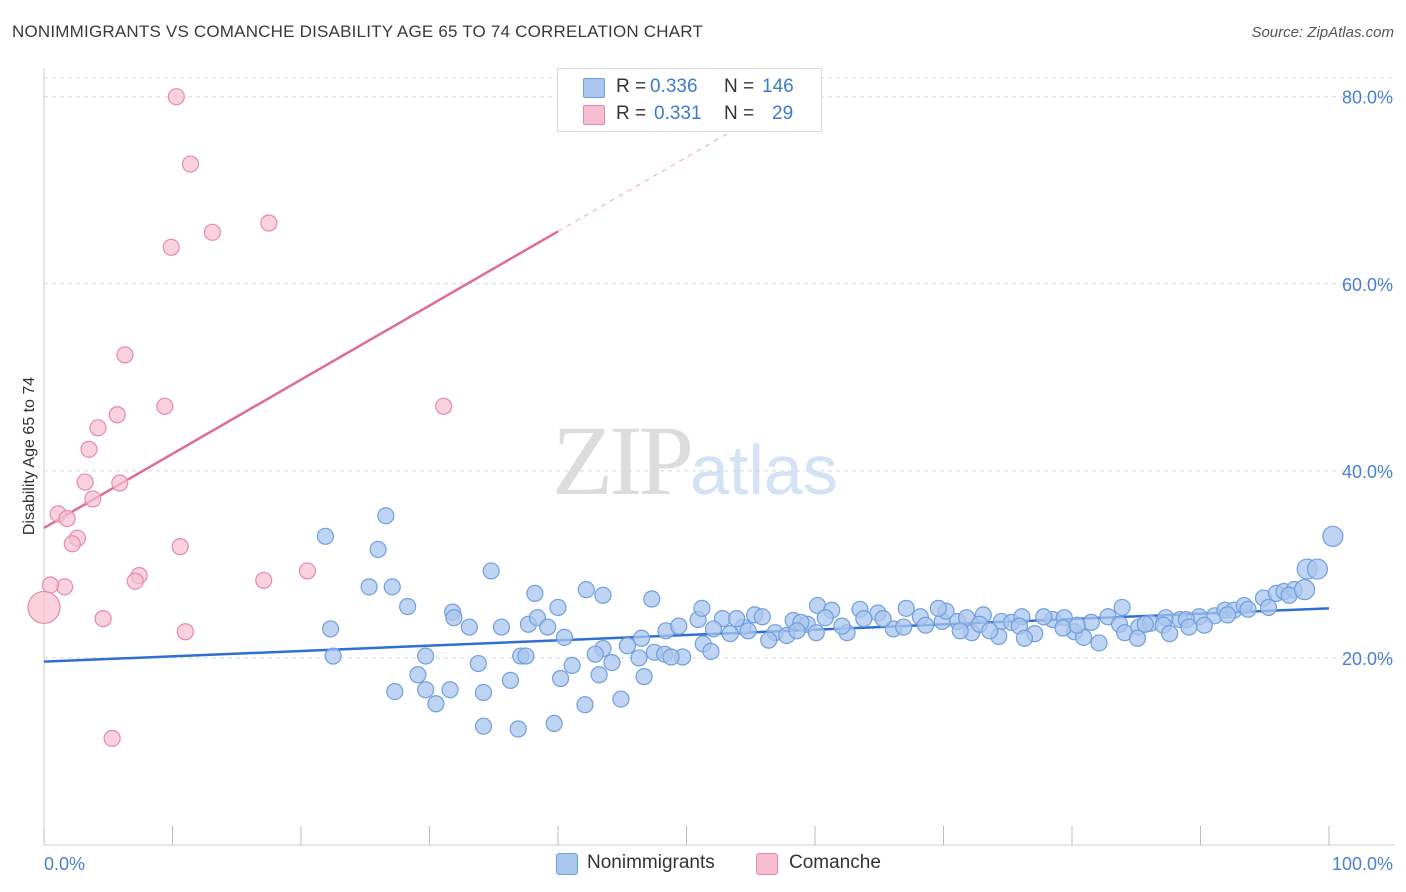  What do you see at coordinates (783, 113) in the screenshot?
I see `legend-n-value: 29` at bounding box center [783, 113].